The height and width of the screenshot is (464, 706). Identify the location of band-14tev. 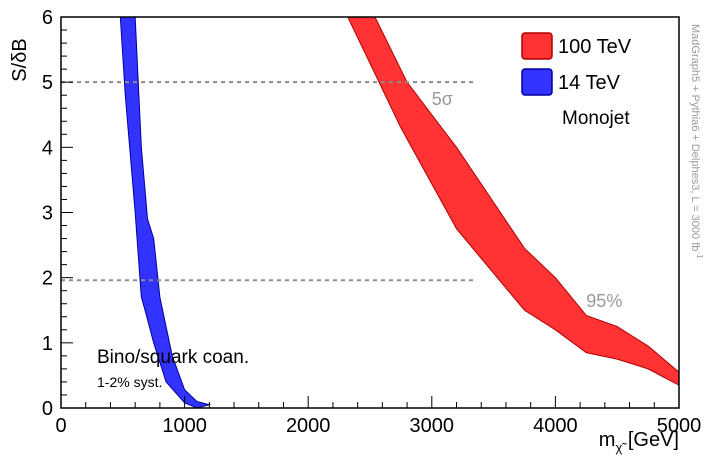
(165, 212).